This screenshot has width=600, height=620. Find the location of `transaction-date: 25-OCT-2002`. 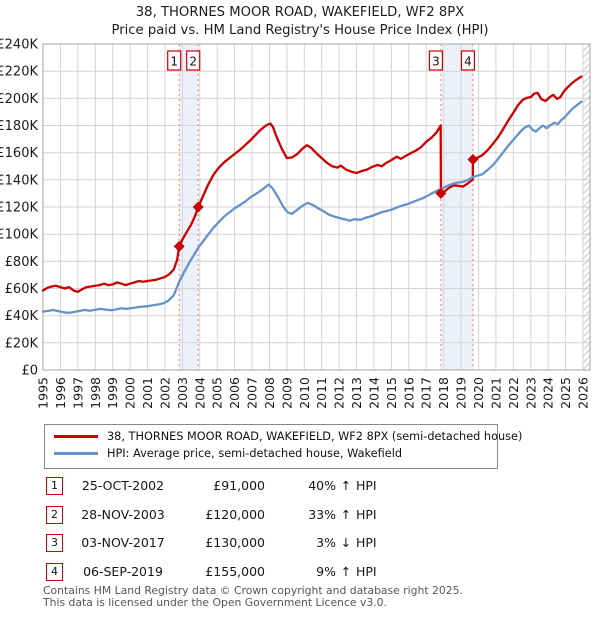

transaction-date: 25-OCT-2002 is located at coordinates (123, 485).